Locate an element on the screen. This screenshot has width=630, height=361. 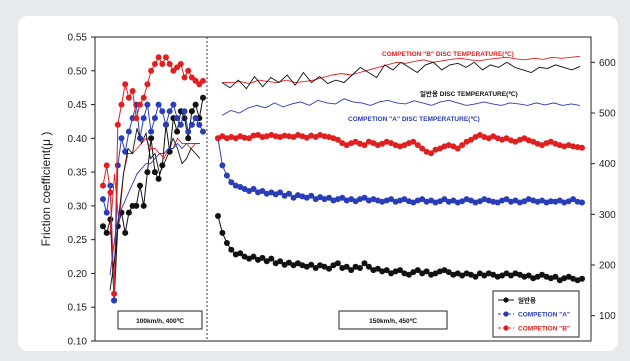
temp-label-competion-a: COMPETION "A" DISC TEMPERATURE(℃) is located at coordinates (414, 119).